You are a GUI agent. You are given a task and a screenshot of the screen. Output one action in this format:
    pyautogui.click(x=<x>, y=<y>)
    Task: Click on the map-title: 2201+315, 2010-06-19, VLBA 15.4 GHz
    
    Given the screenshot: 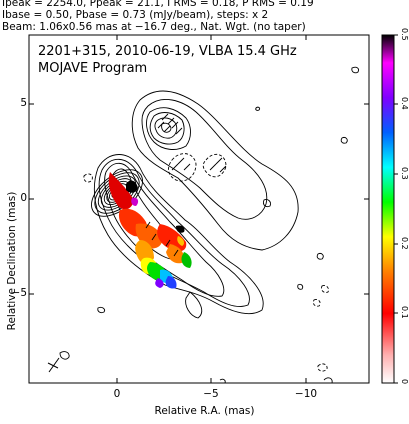 What is the action you would take?
    pyautogui.click(x=167, y=51)
    